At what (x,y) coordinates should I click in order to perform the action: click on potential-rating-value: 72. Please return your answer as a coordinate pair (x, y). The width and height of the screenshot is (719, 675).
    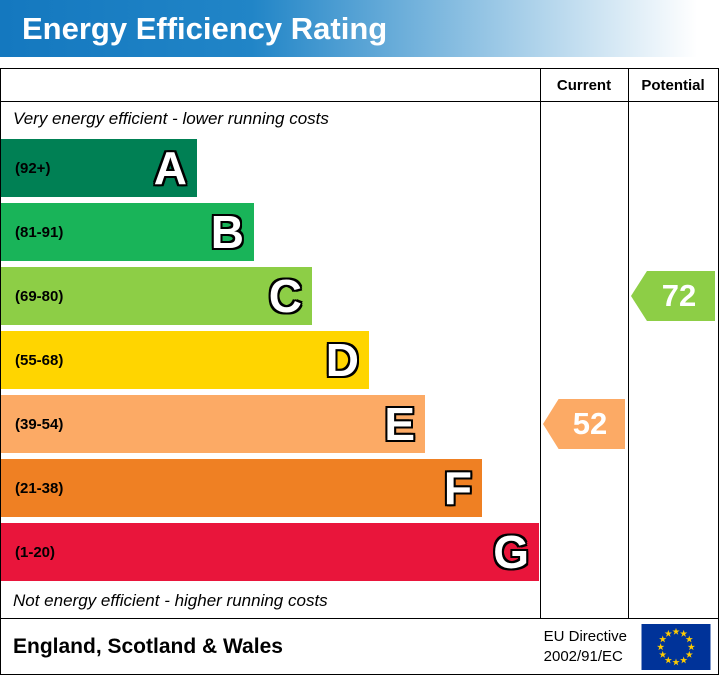
    Looking at the image, I should click on (679, 295).